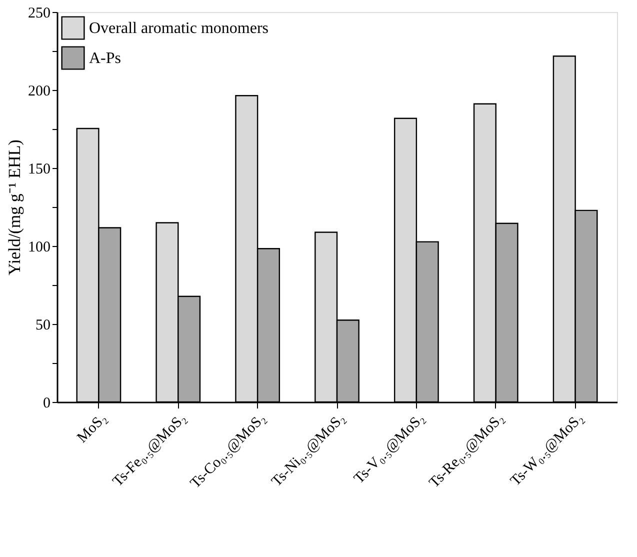 The height and width of the screenshot is (557, 637). Describe the element at coordinates (39, 14) in the screenshot. I see `y-tick-label: 250` at that location.